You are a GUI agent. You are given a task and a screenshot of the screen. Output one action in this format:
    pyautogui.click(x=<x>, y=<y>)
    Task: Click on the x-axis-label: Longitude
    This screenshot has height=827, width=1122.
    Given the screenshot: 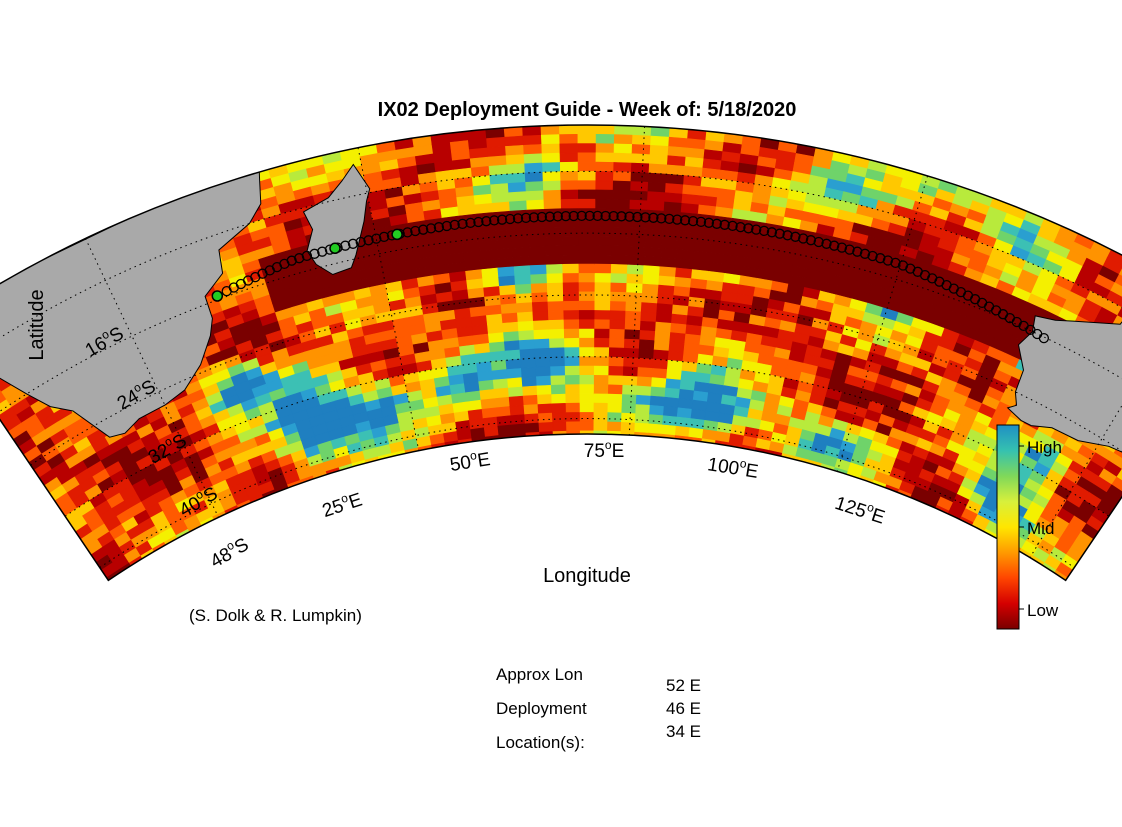 What is the action you would take?
    pyautogui.click(x=587, y=576)
    